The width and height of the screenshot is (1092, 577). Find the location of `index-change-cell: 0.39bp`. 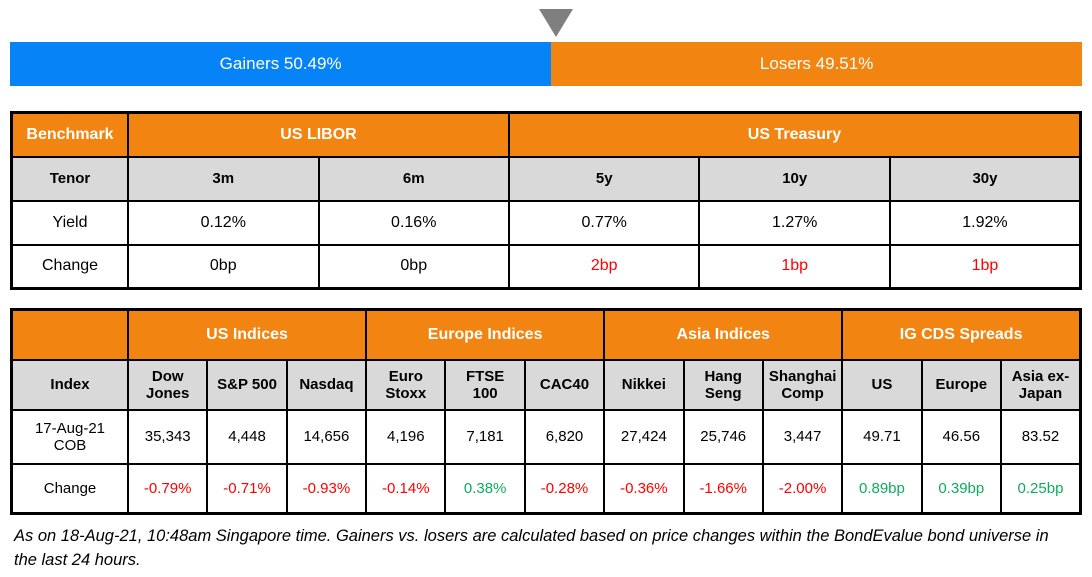

index-change-cell: 0.39bp is located at coordinates (961, 488).